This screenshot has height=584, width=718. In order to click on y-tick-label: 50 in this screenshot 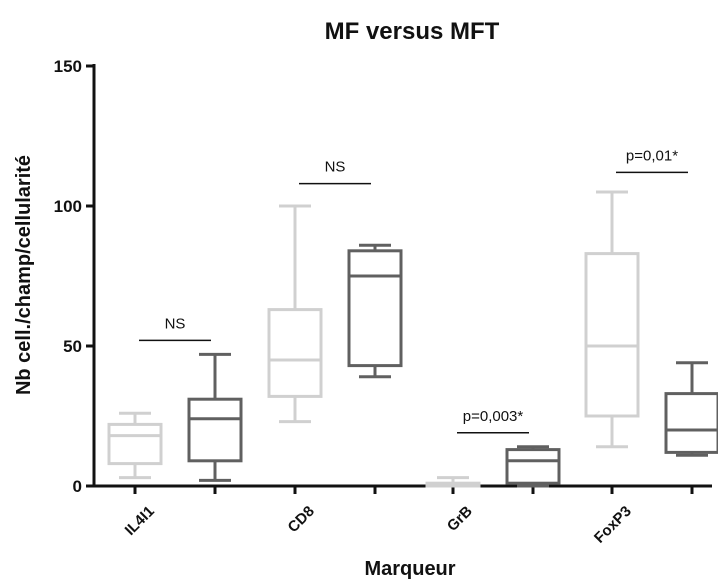, I will do `click(72, 346)`.